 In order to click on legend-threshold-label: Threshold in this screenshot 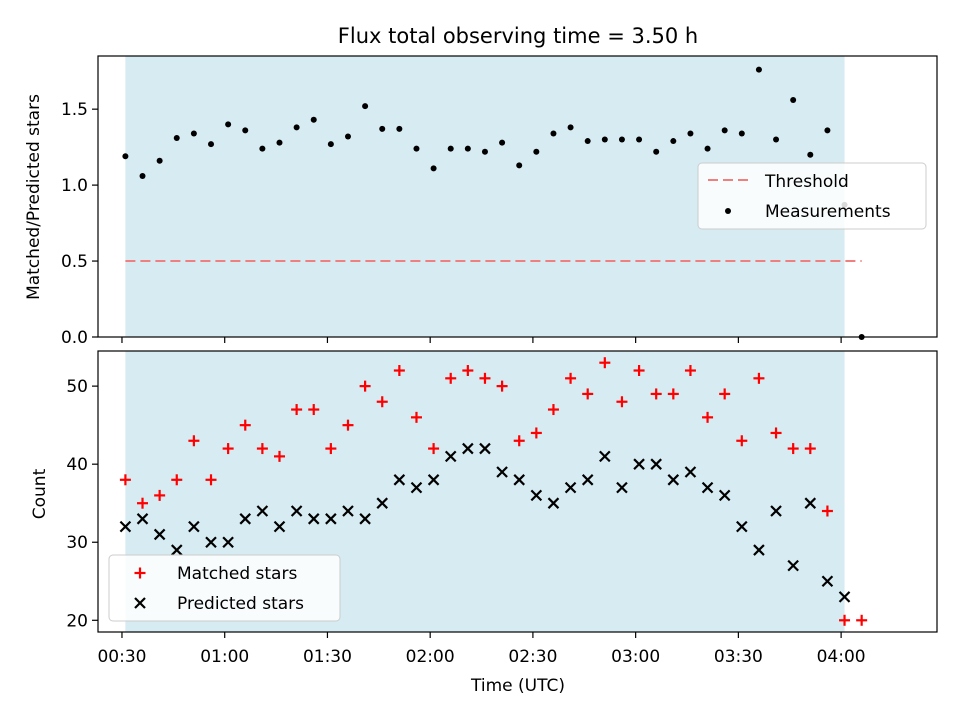, I will do `click(806, 182)`.